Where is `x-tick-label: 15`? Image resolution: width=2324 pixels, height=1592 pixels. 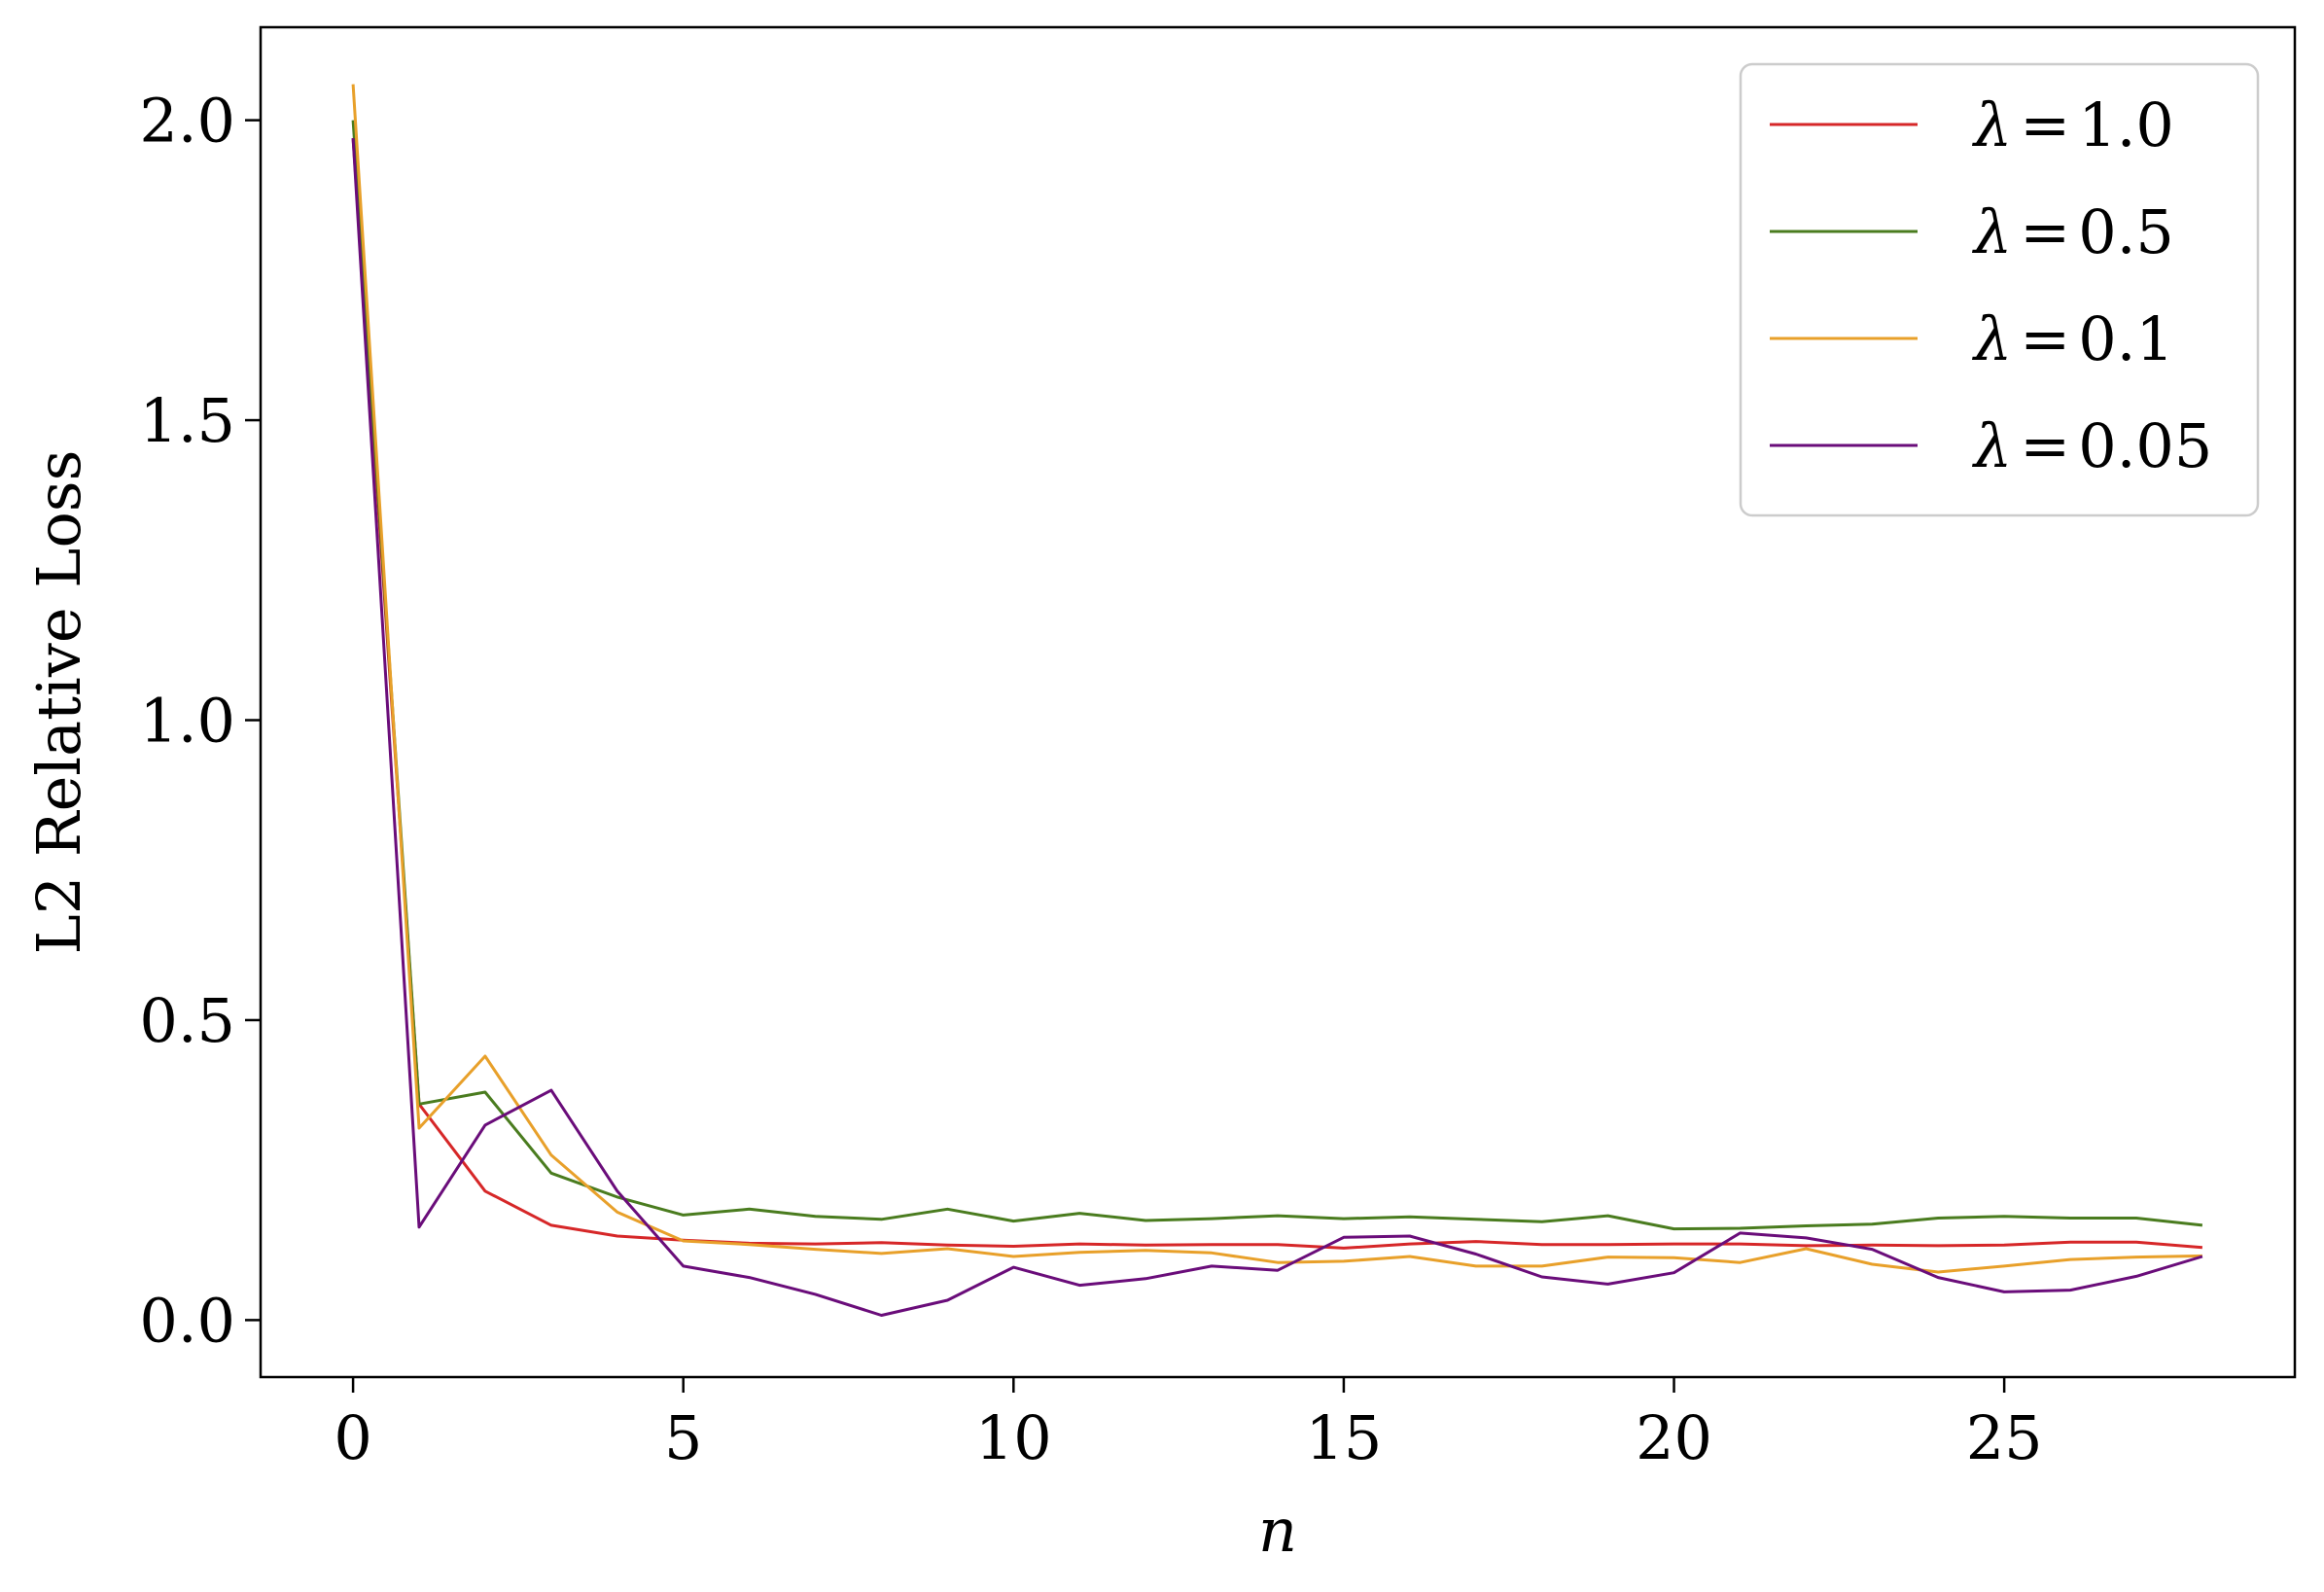
x-tick-label: 15 is located at coordinates (1344, 1437).